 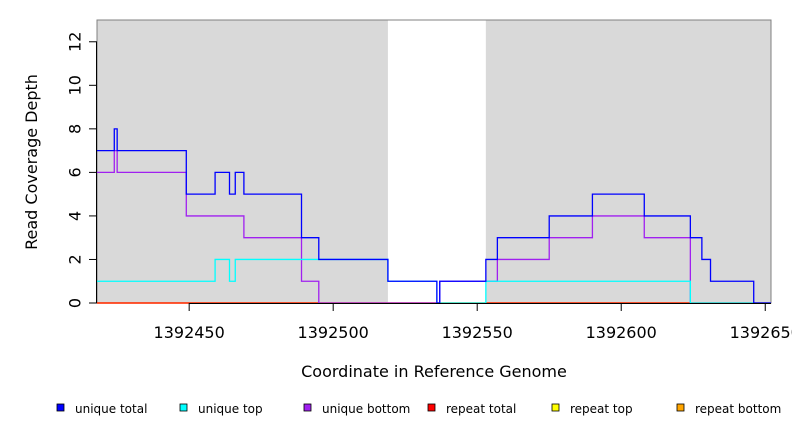 What do you see at coordinates (434, 371) in the screenshot?
I see `x-axis-title: Coordinate in Reference Genome` at bounding box center [434, 371].